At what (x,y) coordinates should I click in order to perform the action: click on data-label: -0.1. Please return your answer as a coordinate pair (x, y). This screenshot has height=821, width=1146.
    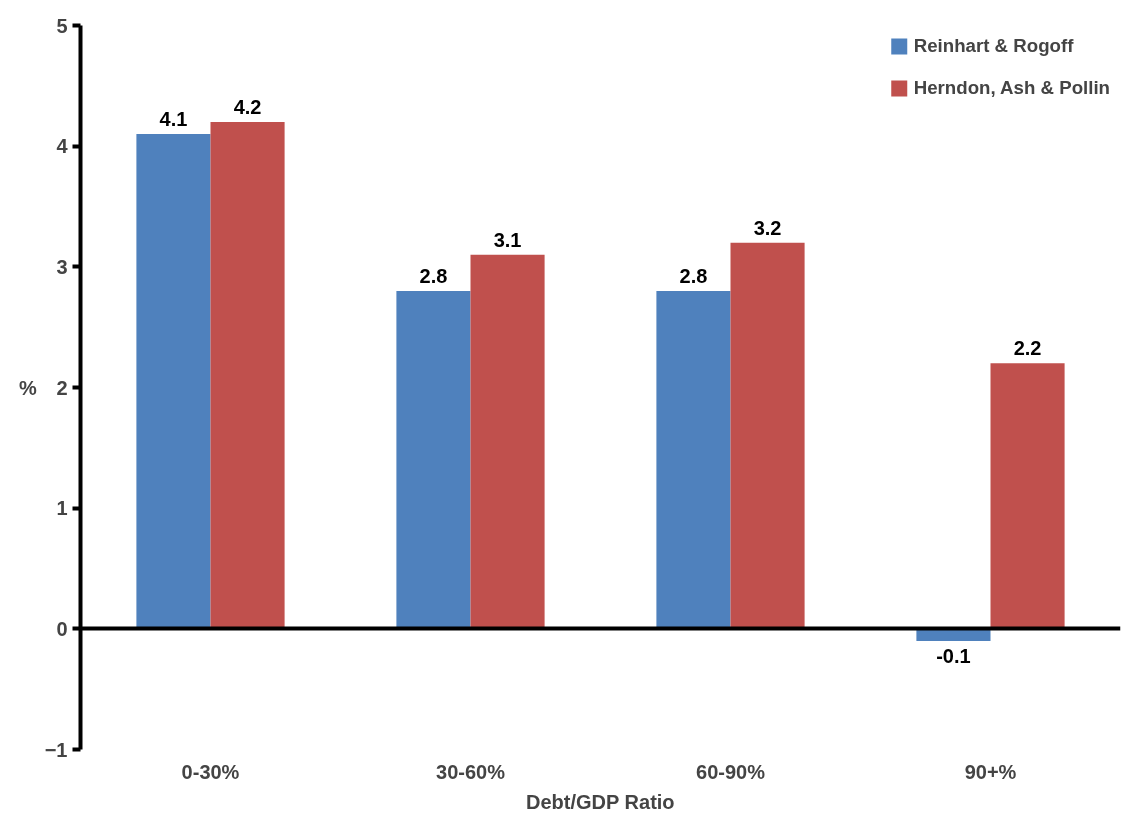
    Looking at the image, I should click on (953, 655).